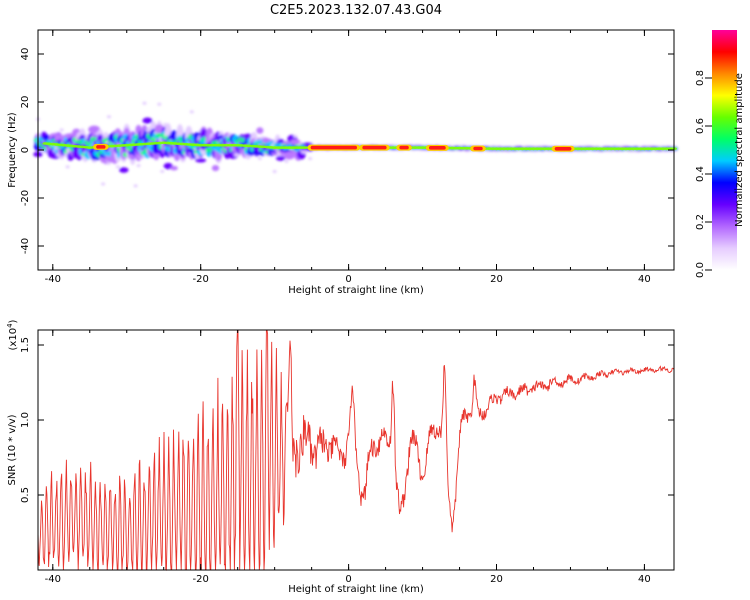 Image resolution: width=750 pixels, height=600 pixels. Describe the element at coordinates (25, 198) in the screenshot. I see `y-tick-label: -20` at that location.